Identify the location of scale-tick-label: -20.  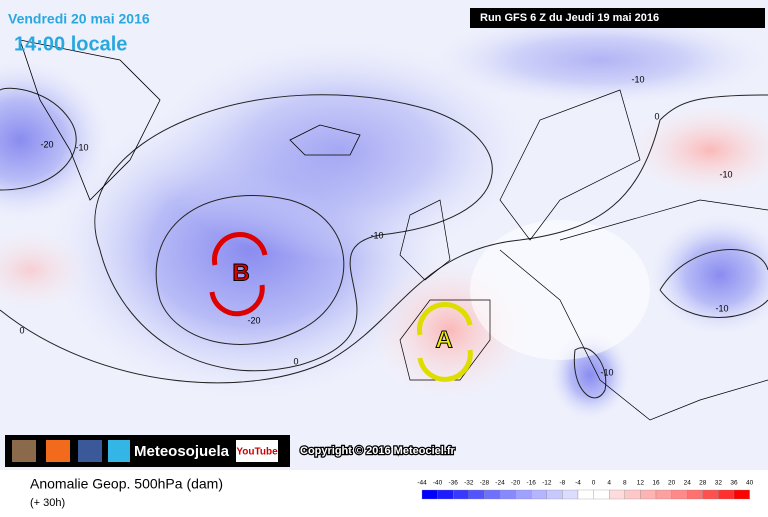
(516, 483).